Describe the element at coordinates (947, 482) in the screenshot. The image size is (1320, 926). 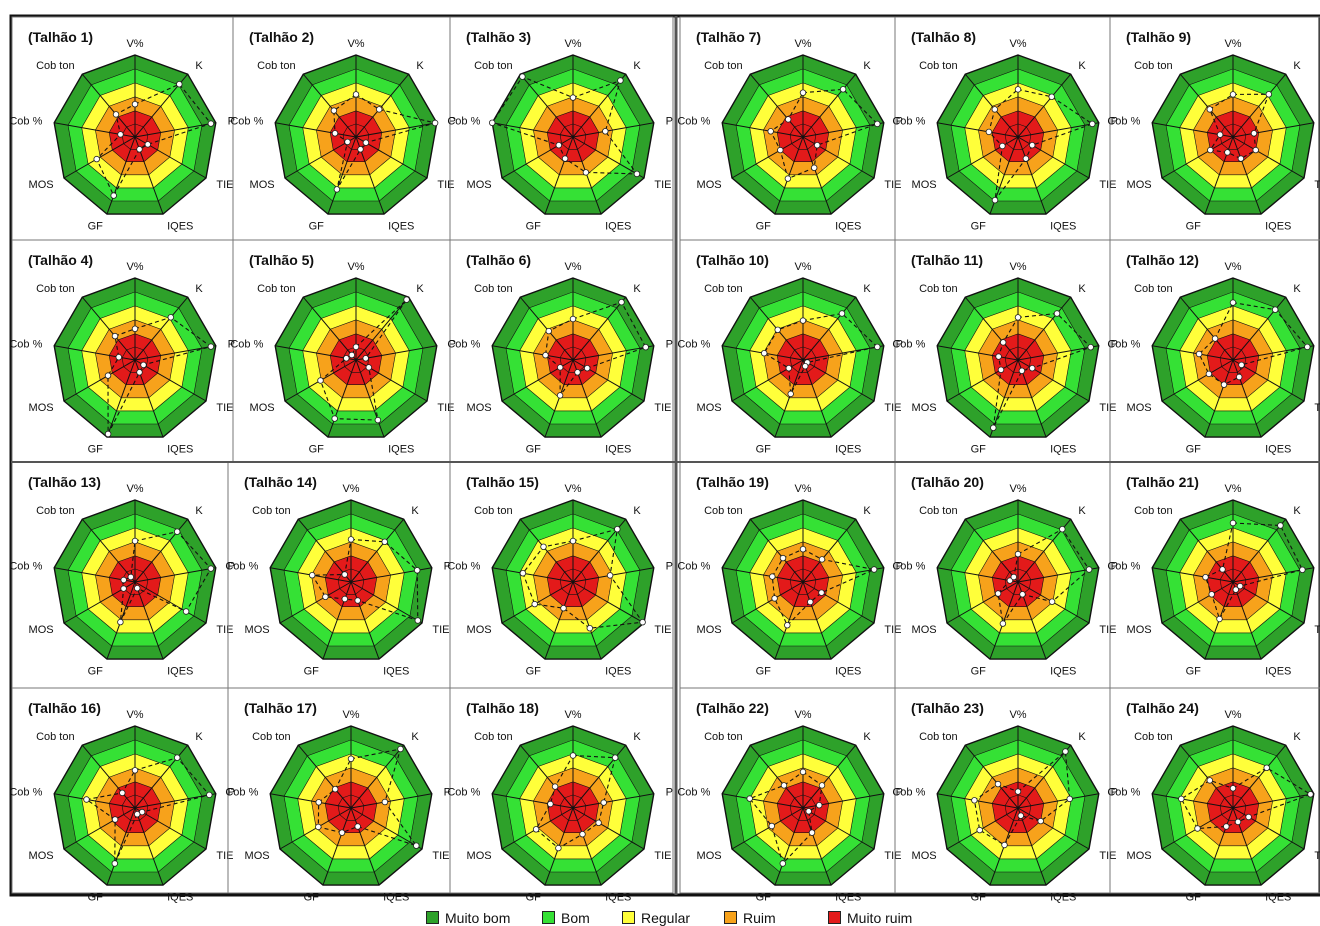
I see `panel-title: (Talhão 20)` at that location.